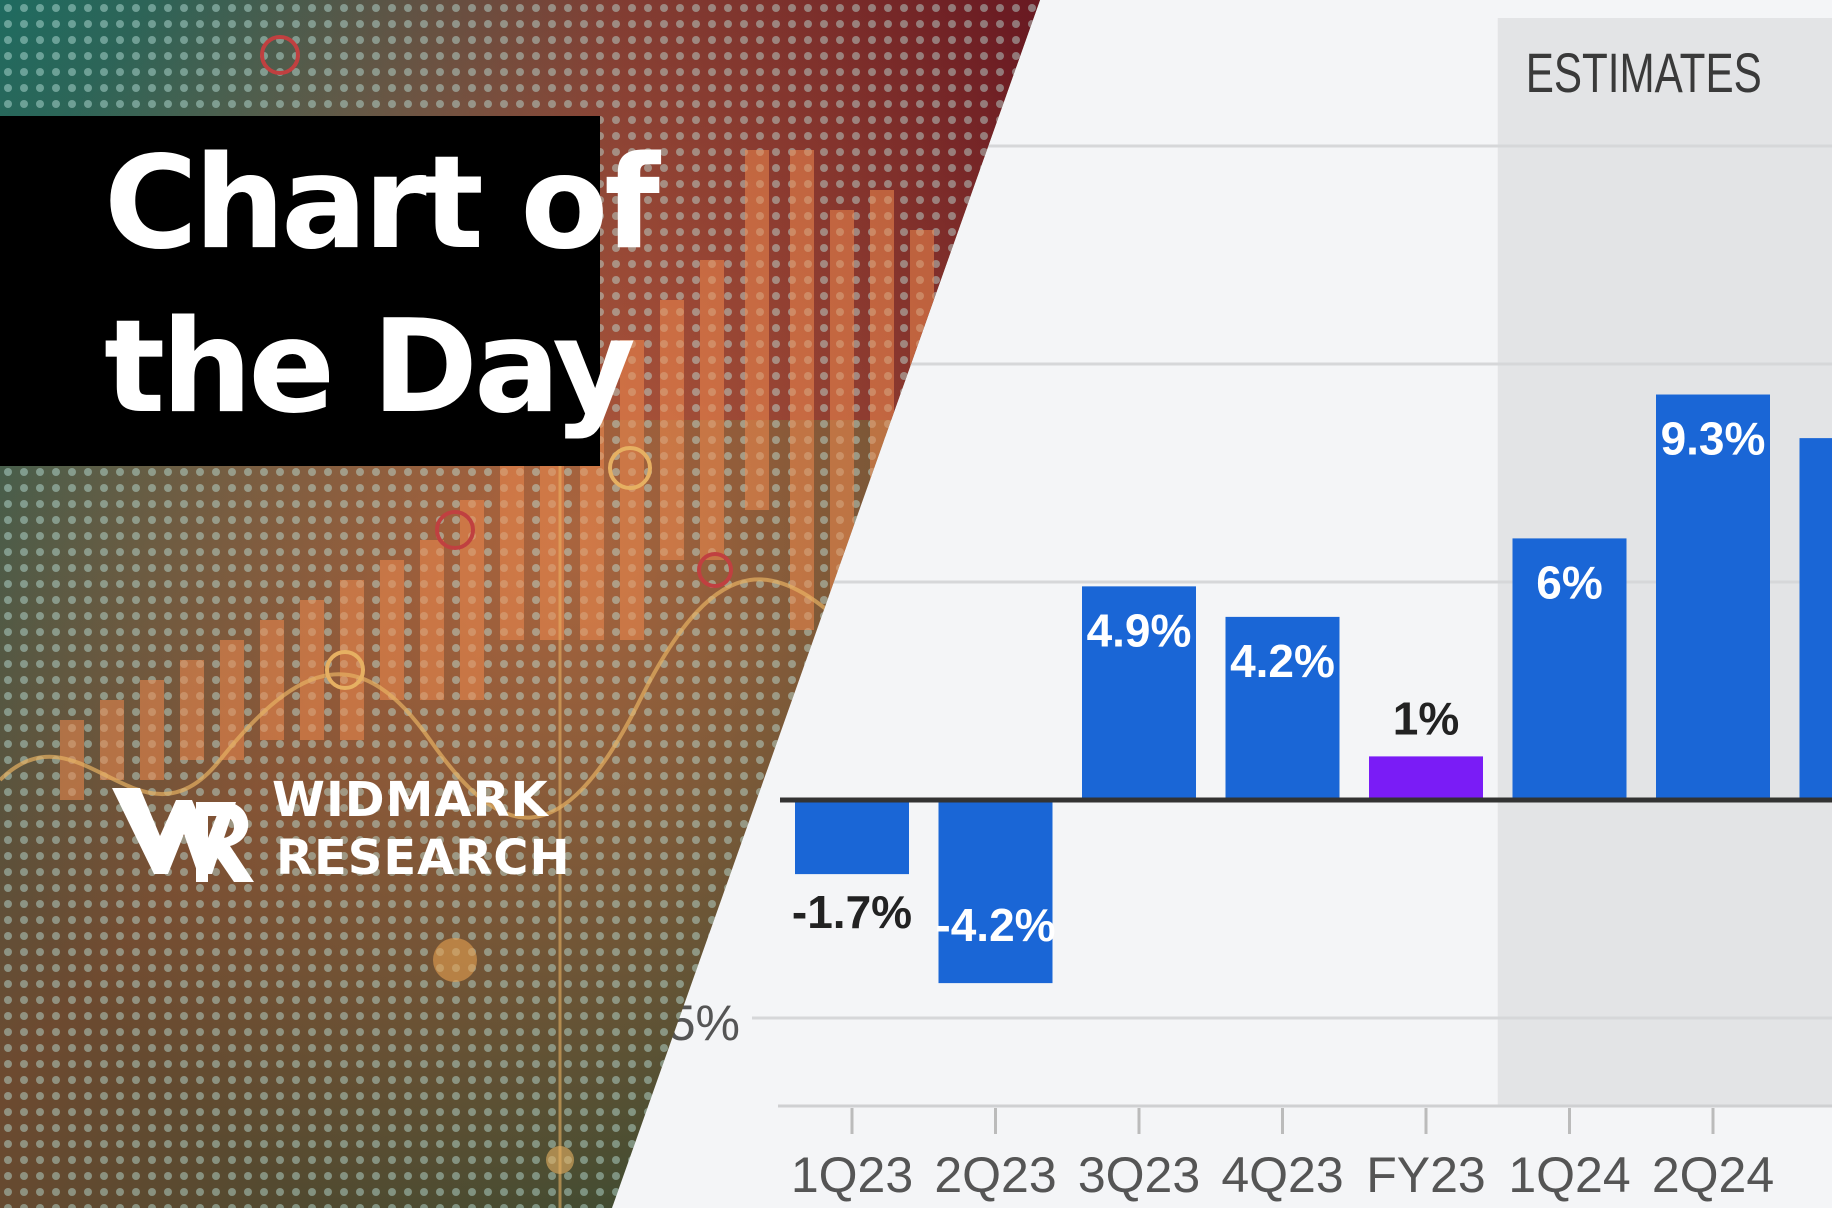 This screenshot has height=1208, width=1832. Describe the element at coordinates (1139, 1175) in the screenshot. I see `x-tick-label: 3Q23` at that location.